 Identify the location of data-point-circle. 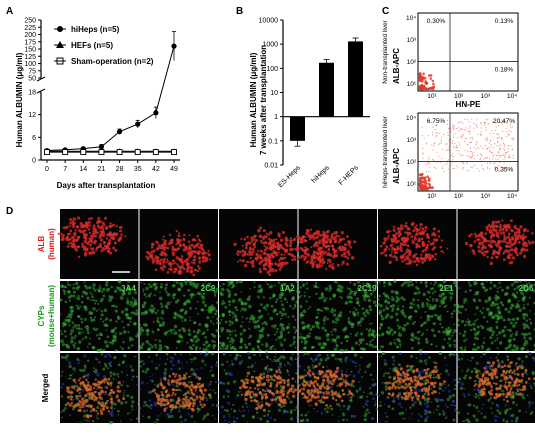
(119, 132).